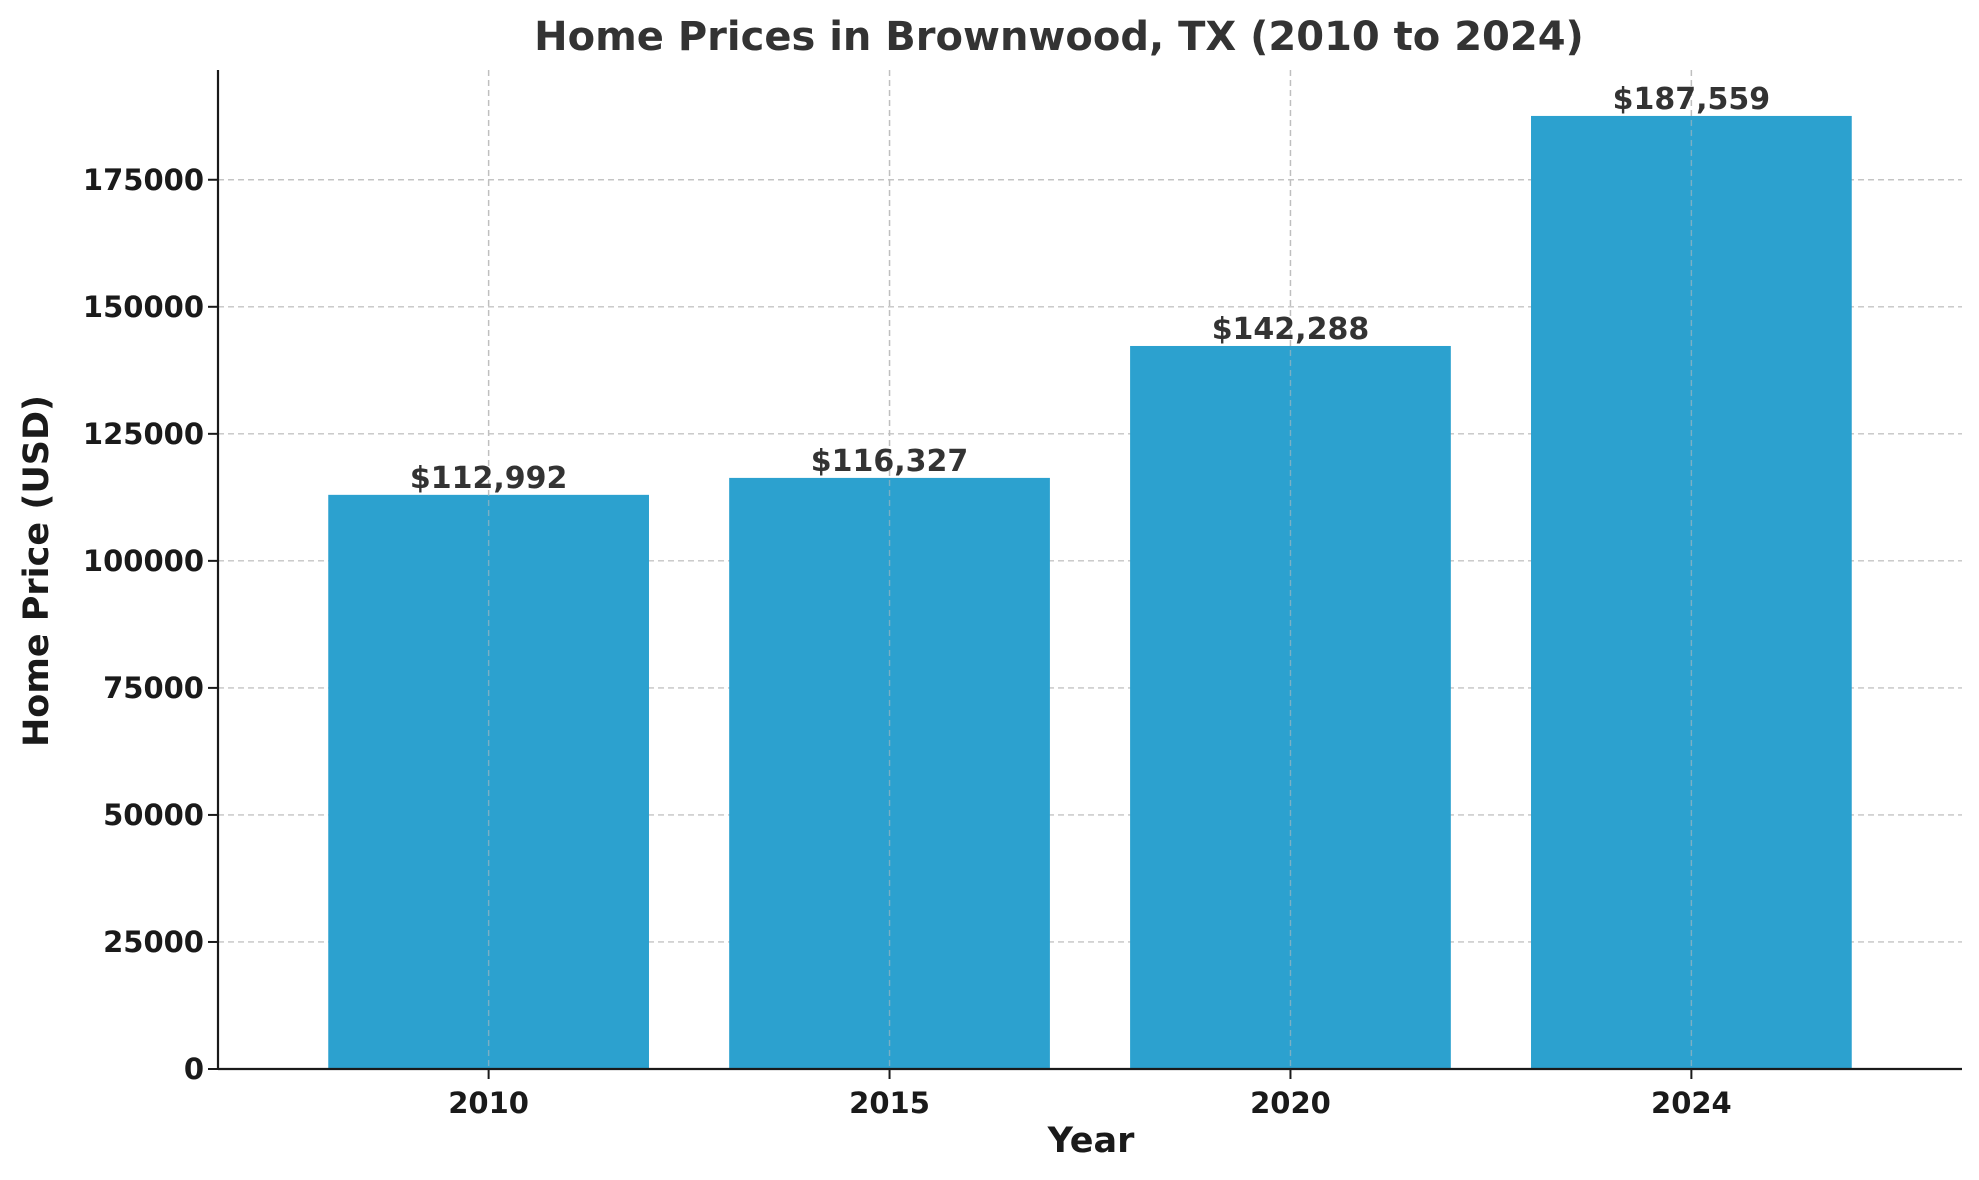 This screenshot has width=1979, height=1180. I want to click on bar-2020, so click(1290, 707).